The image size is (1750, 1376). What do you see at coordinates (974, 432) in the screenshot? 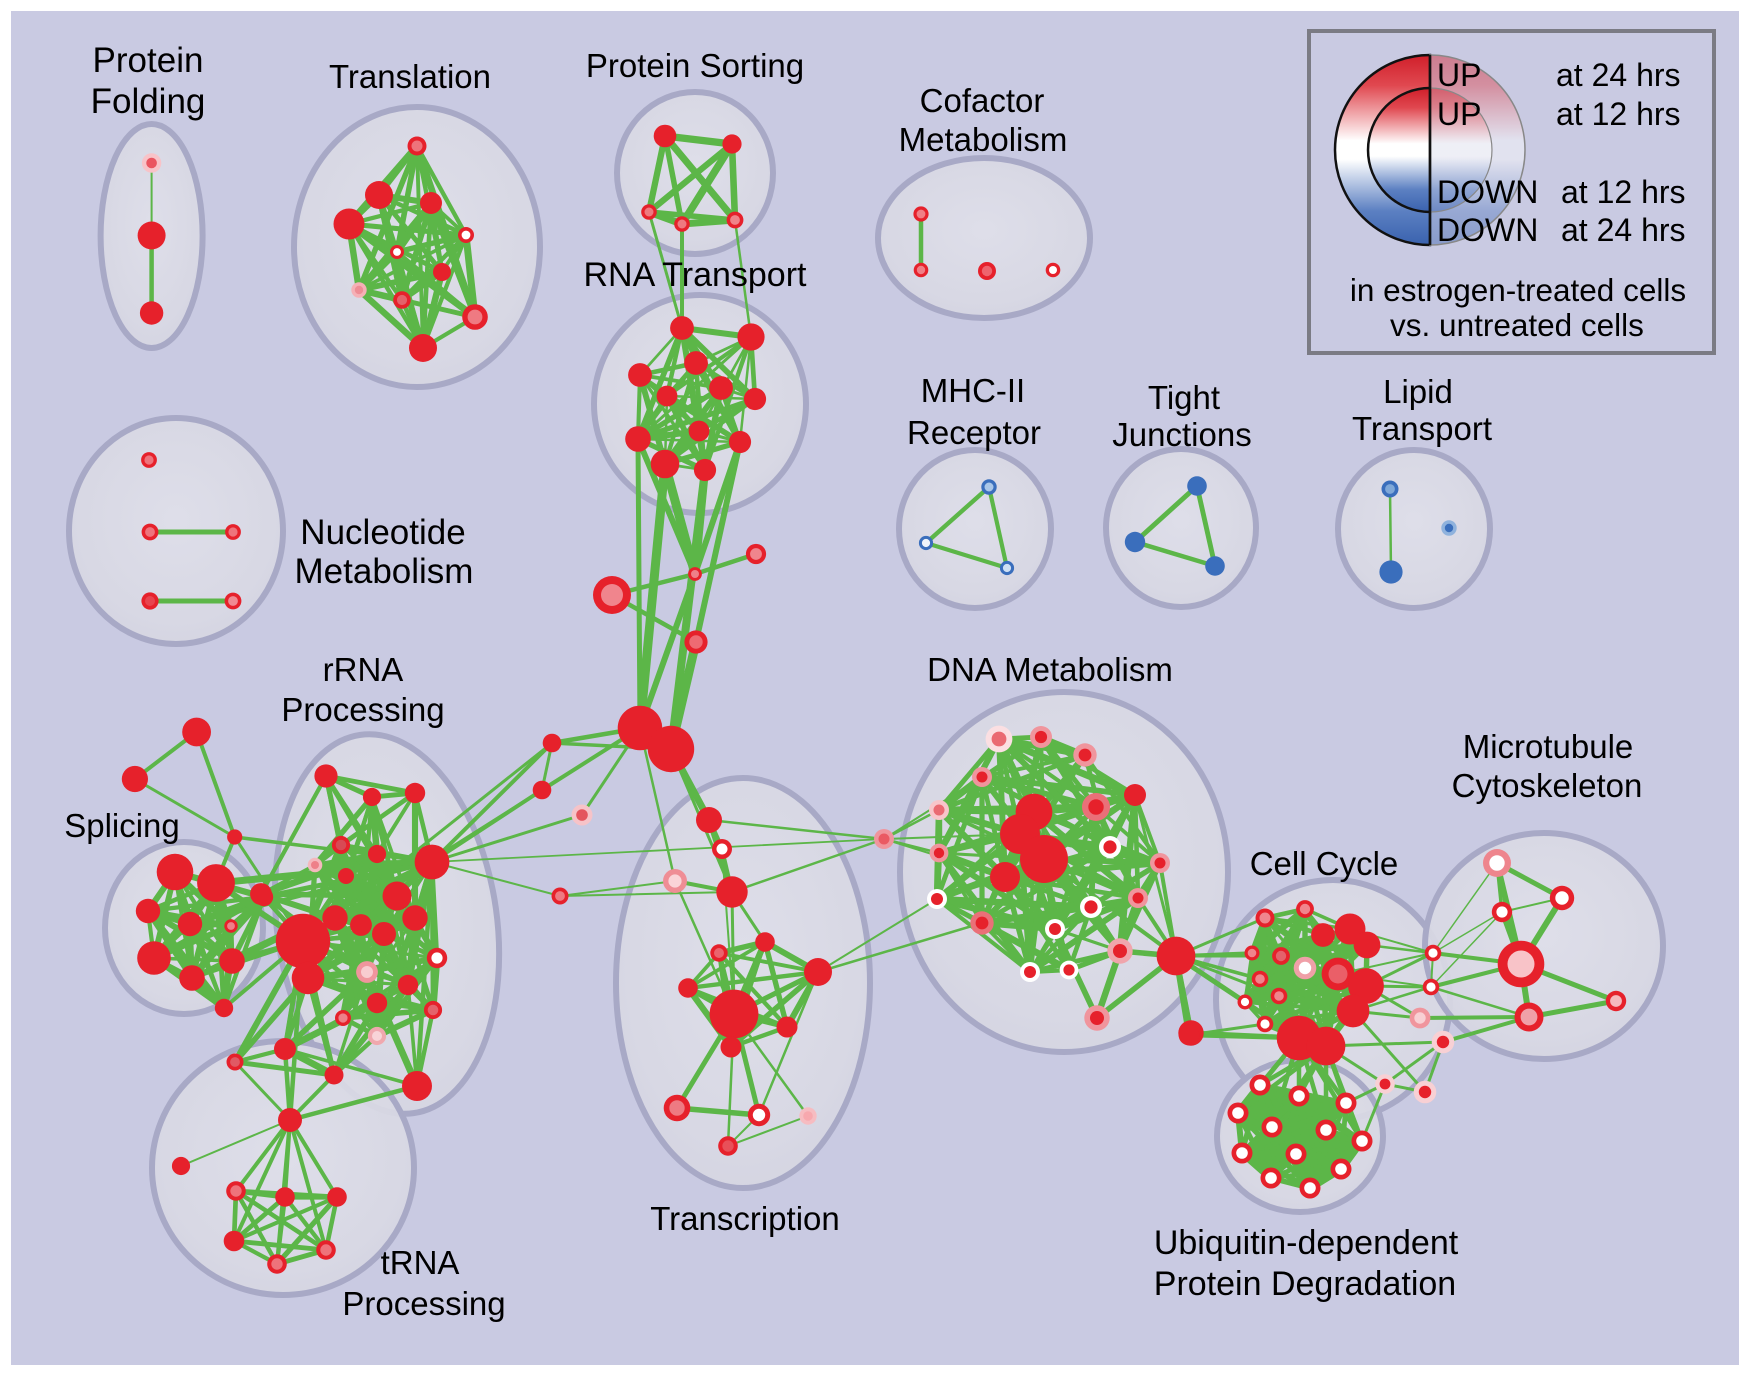
I see `svg-text: Receptor` at bounding box center [974, 432].